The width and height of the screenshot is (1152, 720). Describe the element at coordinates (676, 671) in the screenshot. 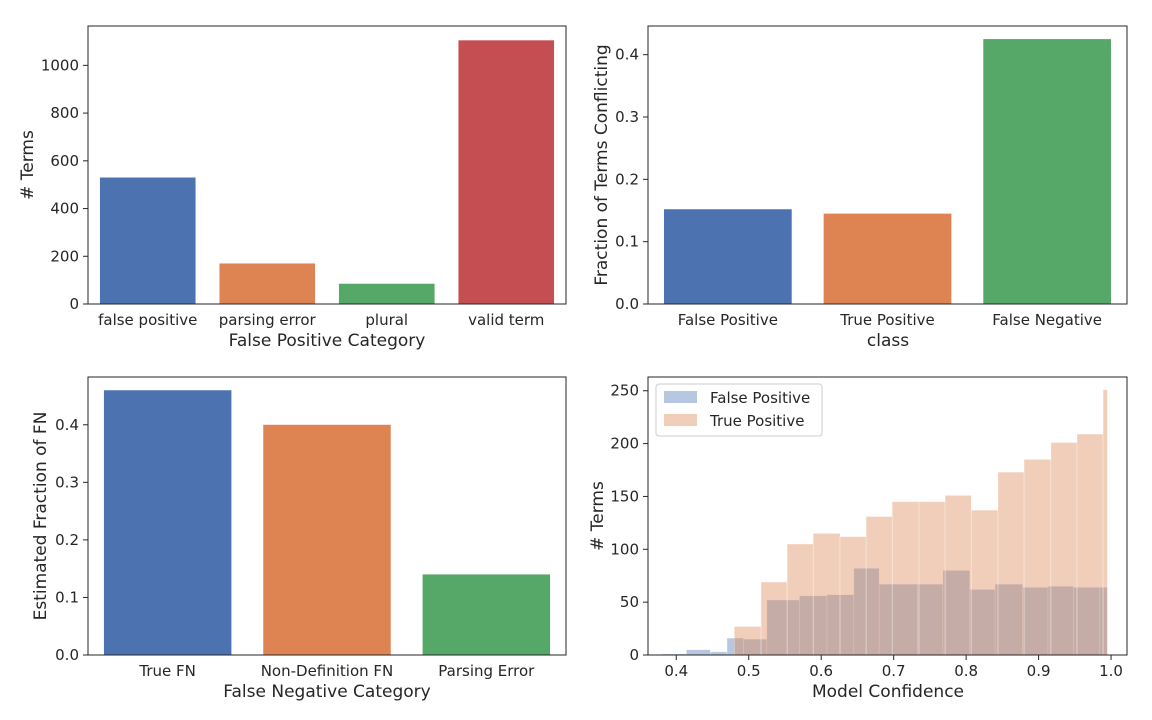

I see `x-tick-label: 0.4` at that location.